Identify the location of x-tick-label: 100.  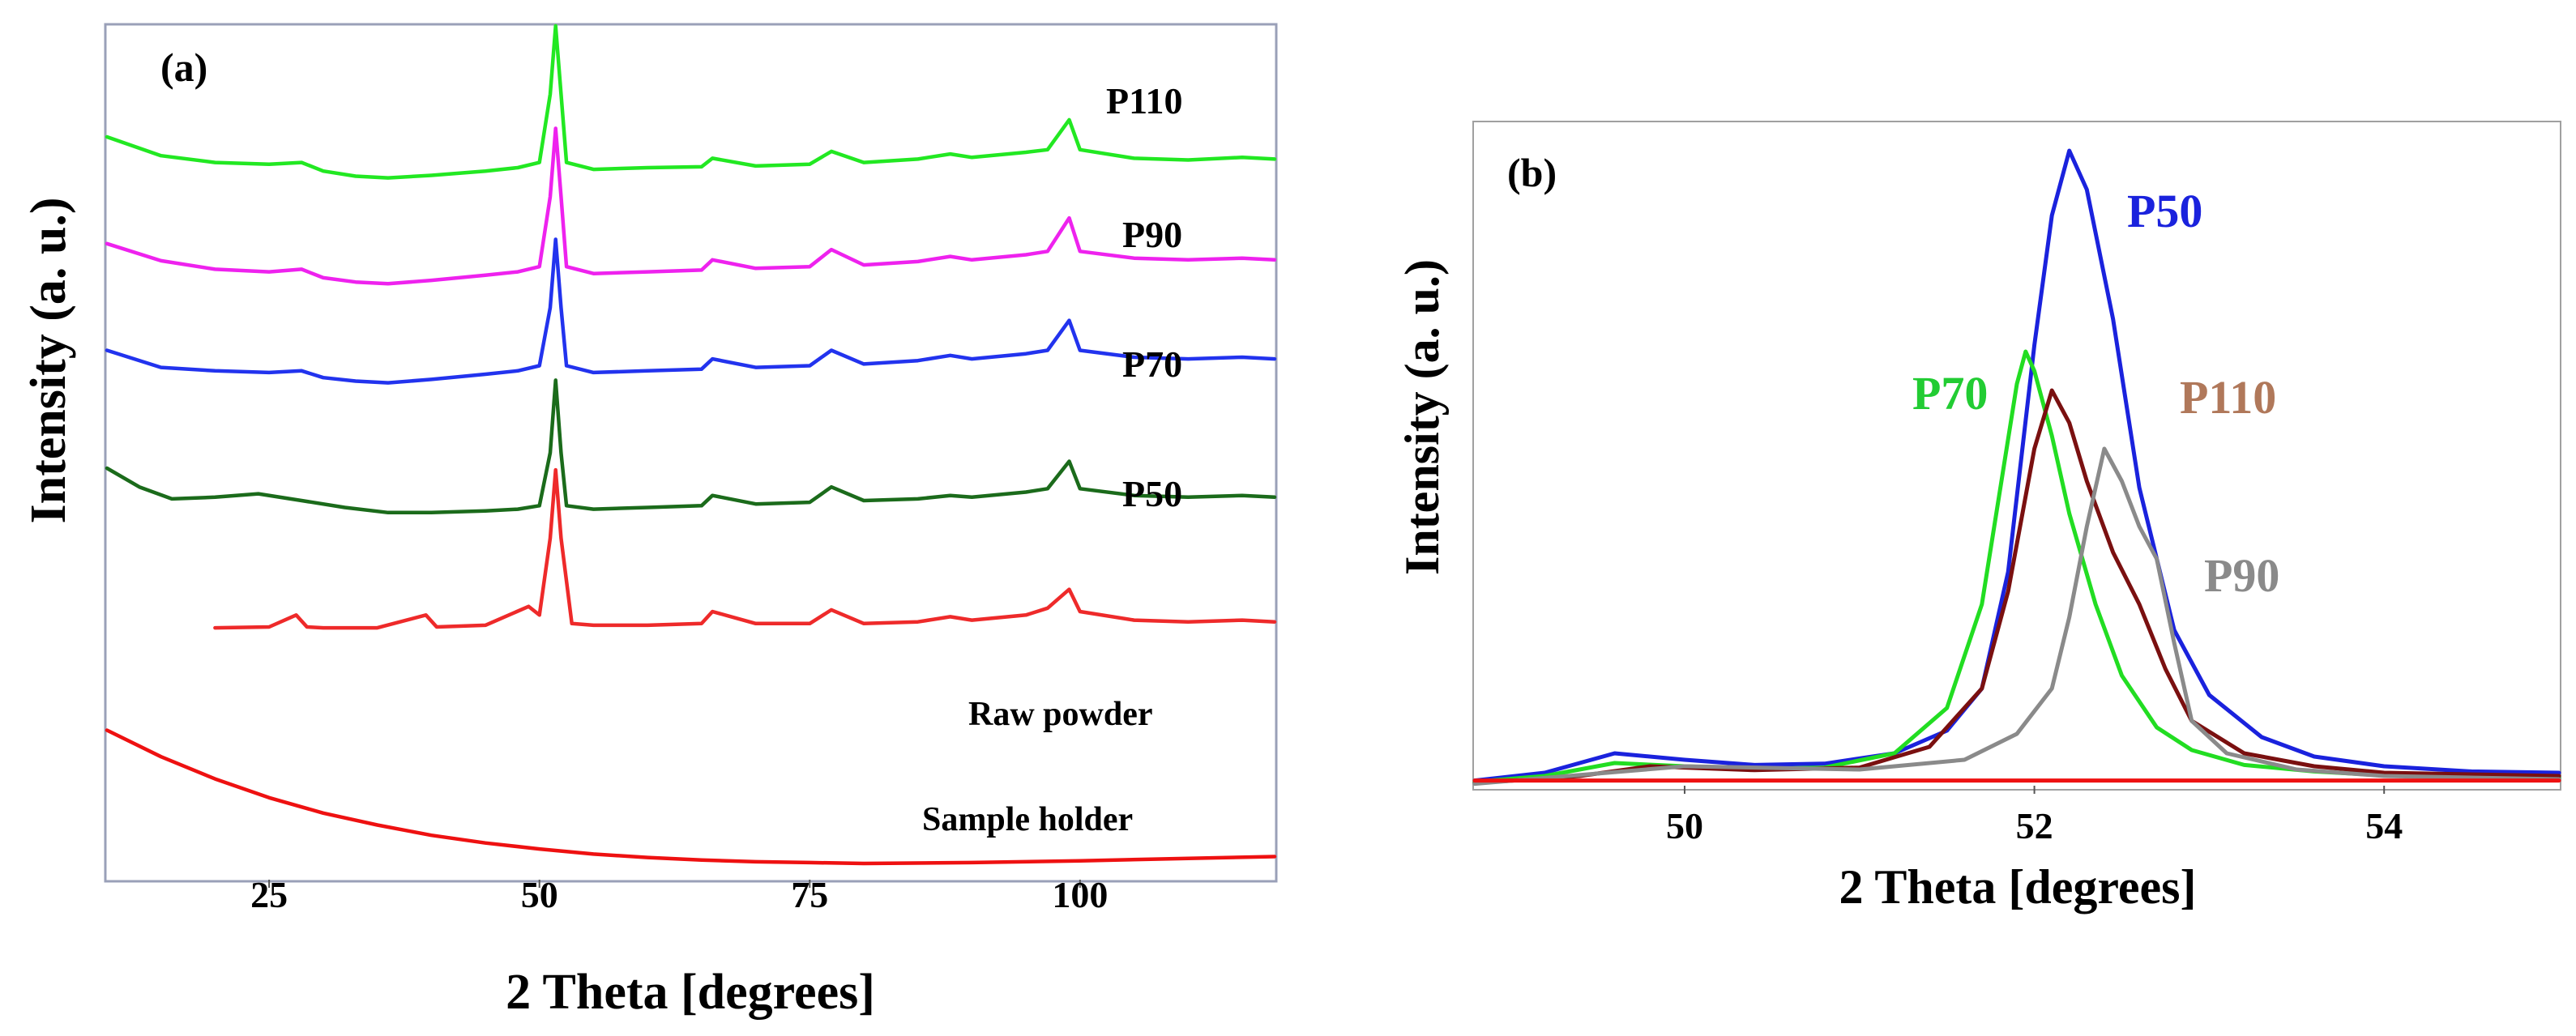
(1080, 894).